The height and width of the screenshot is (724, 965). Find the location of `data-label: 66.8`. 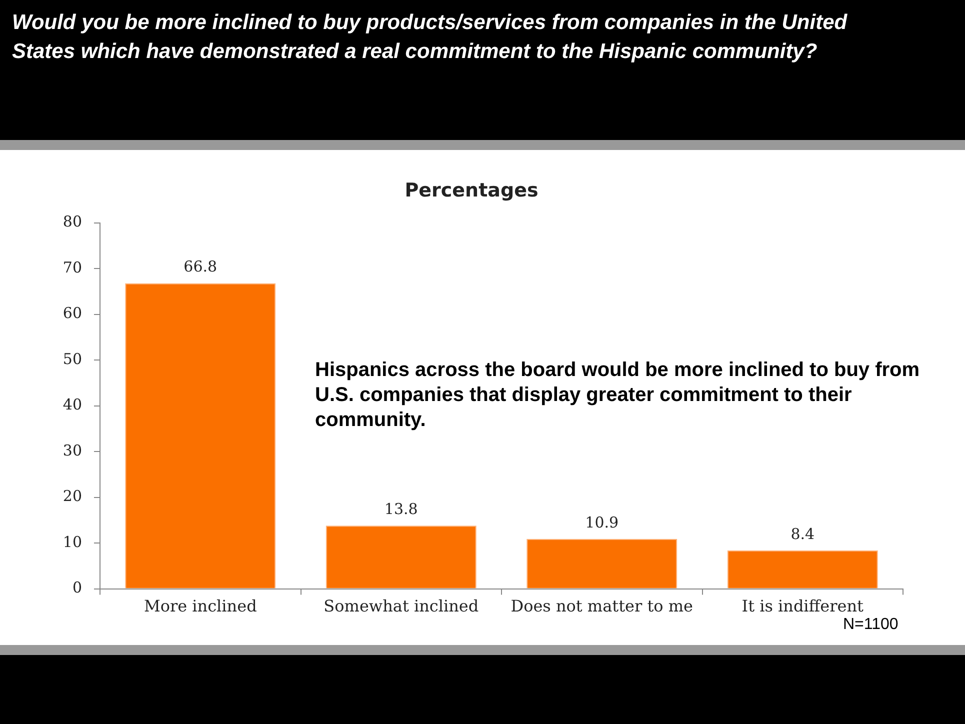

data-label: 66.8 is located at coordinates (201, 267).